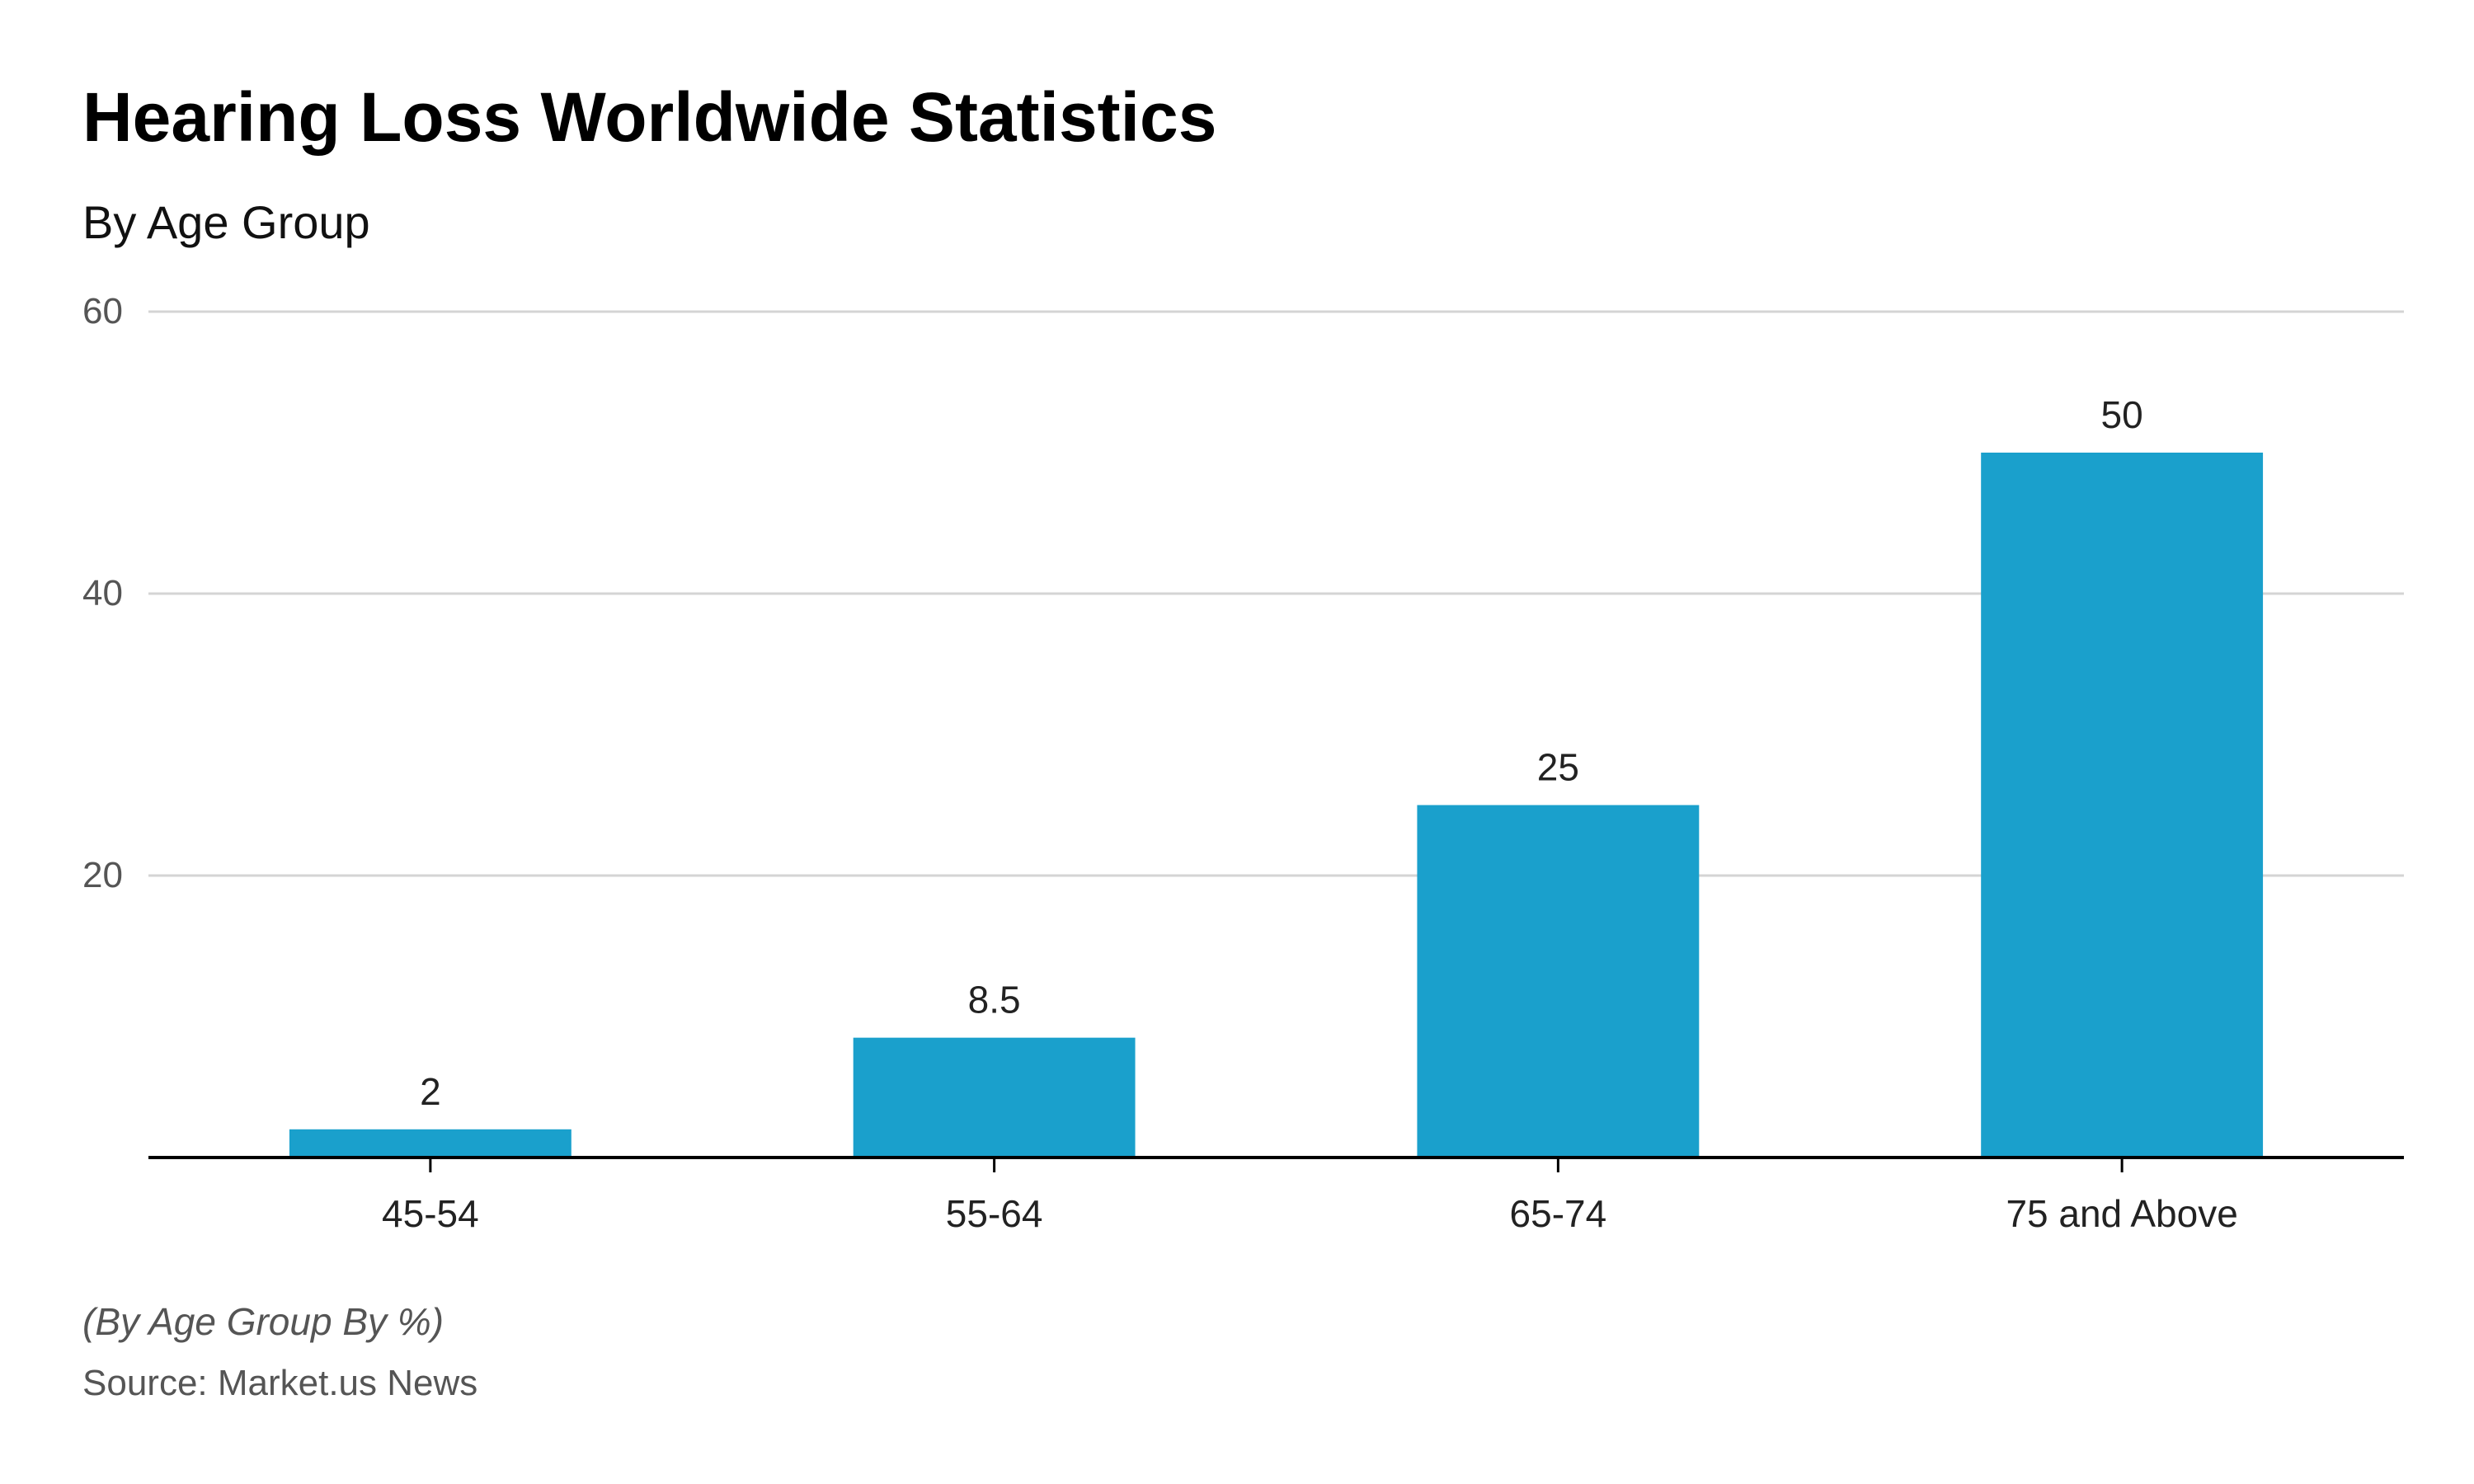  Describe the element at coordinates (102, 311) in the screenshot. I see `y-tick-label: 60` at that location.